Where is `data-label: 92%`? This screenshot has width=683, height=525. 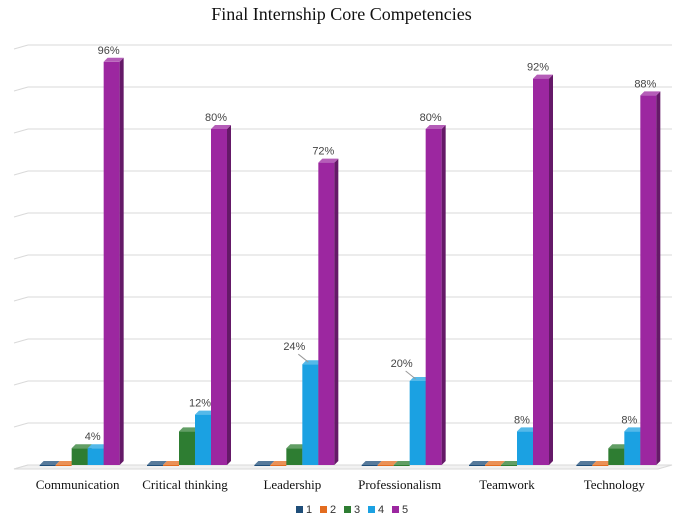 data-label: 92% is located at coordinates (538, 68).